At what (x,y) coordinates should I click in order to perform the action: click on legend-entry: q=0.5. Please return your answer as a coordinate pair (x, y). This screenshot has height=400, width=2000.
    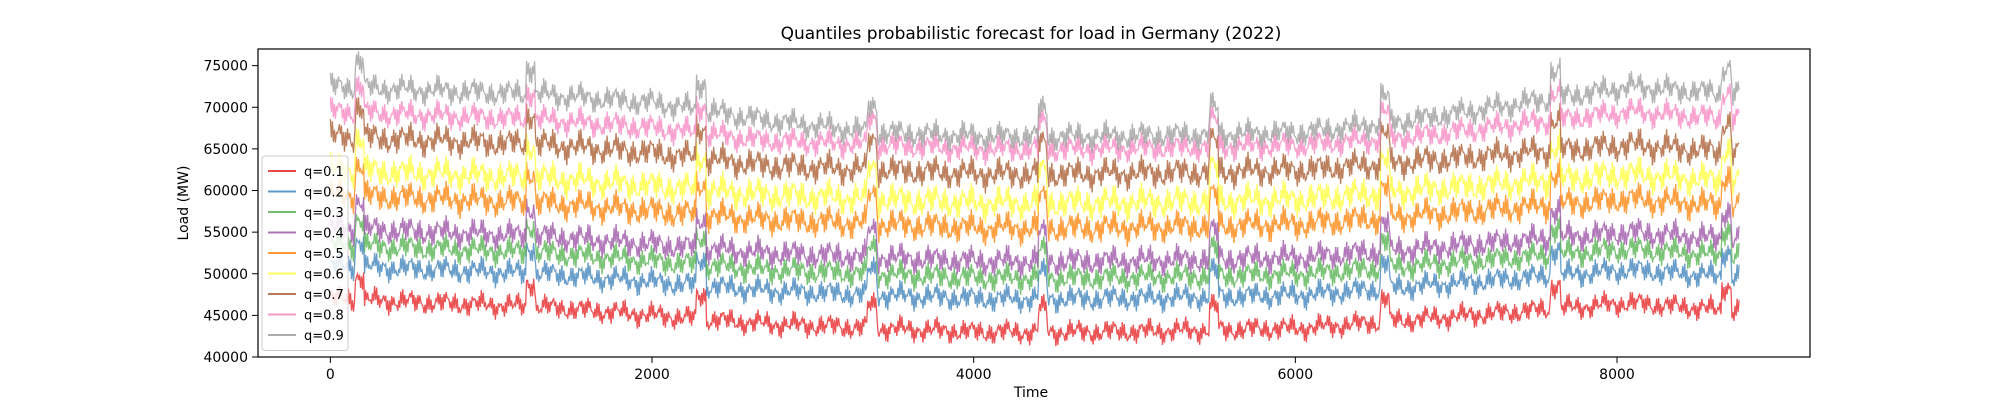
    Looking at the image, I should click on (324, 254).